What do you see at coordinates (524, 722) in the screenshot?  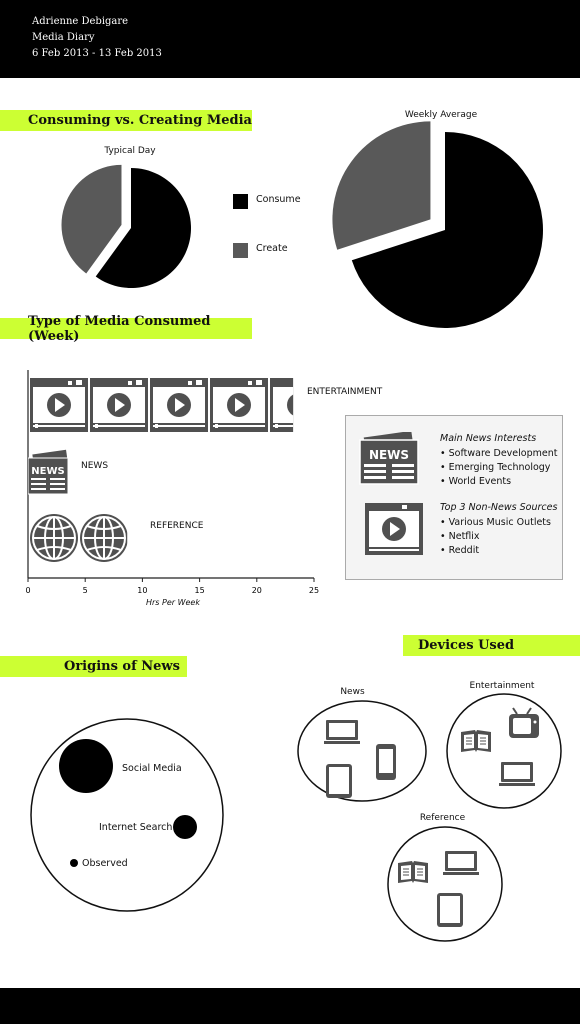 I see `tv-icon` at bounding box center [524, 722].